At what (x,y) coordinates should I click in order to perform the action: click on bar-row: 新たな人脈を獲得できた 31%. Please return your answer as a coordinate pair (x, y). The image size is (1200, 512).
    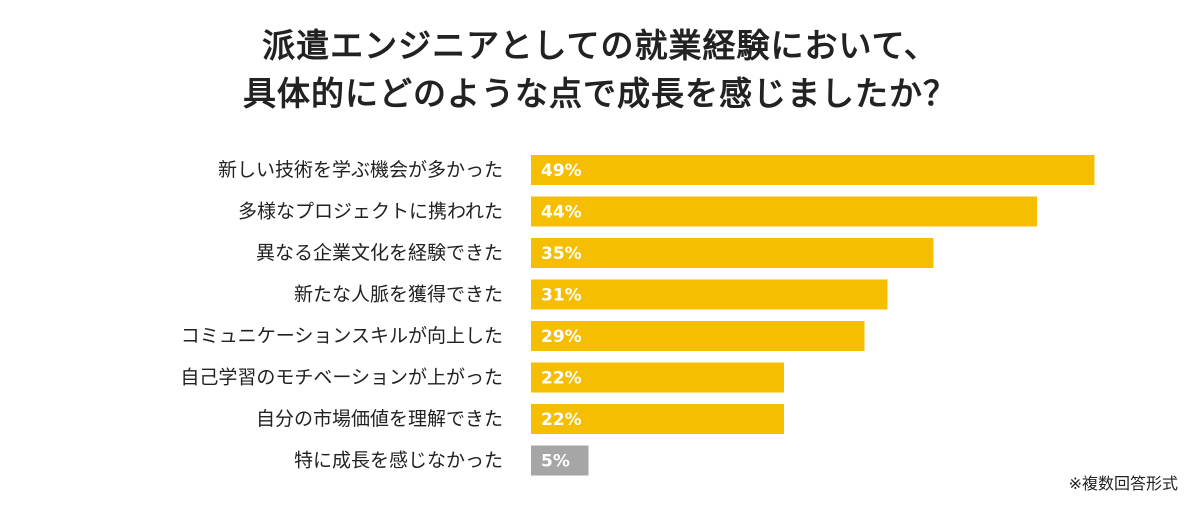
    Looking at the image, I should click on (591, 294).